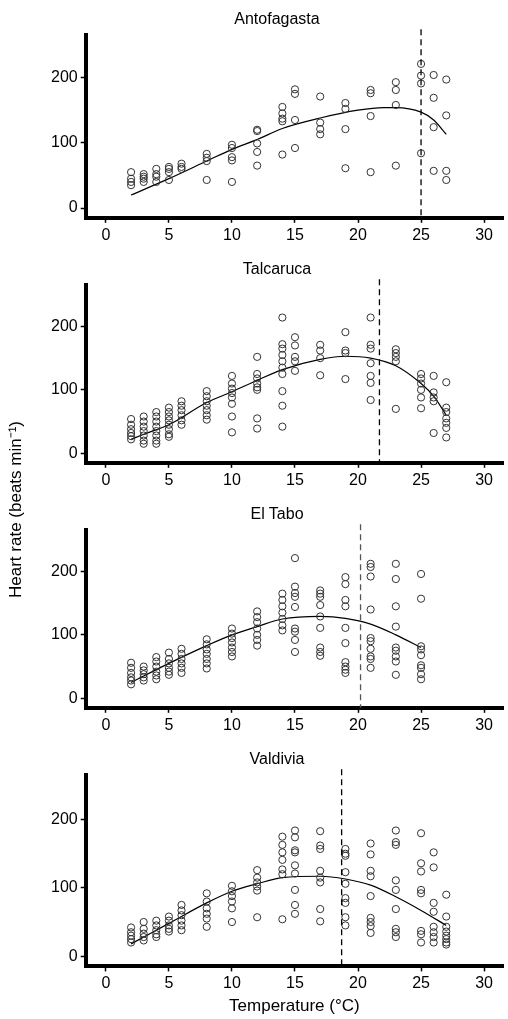 This screenshot has width=508, height=1019. I want to click on chart-title: El Tabo, so click(277, 514).